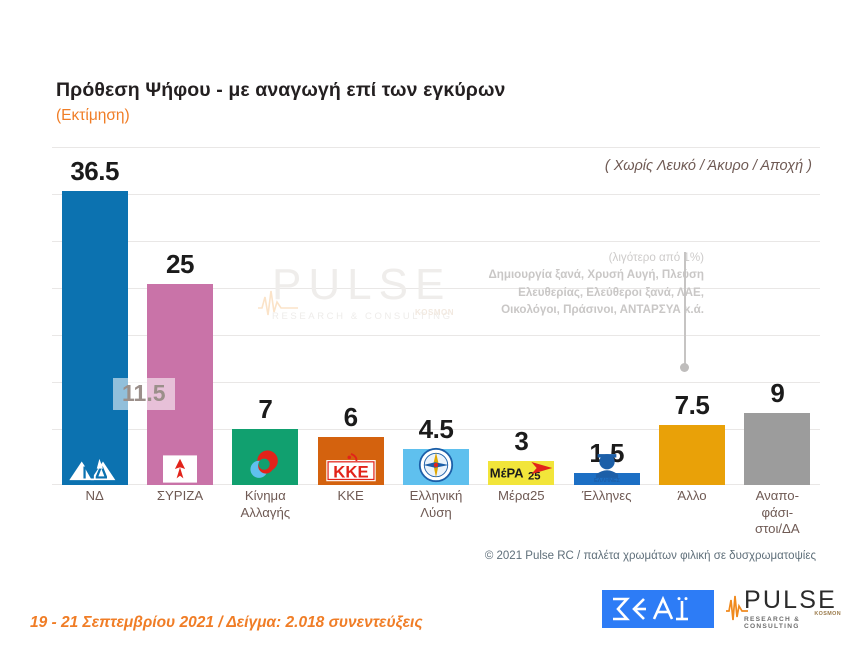 The height and width of the screenshot is (651, 868). What do you see at coordinates (94, 495) in the screenshot?
I see `x-axis-label: ΝΔ` at bounding box center [94, 495].